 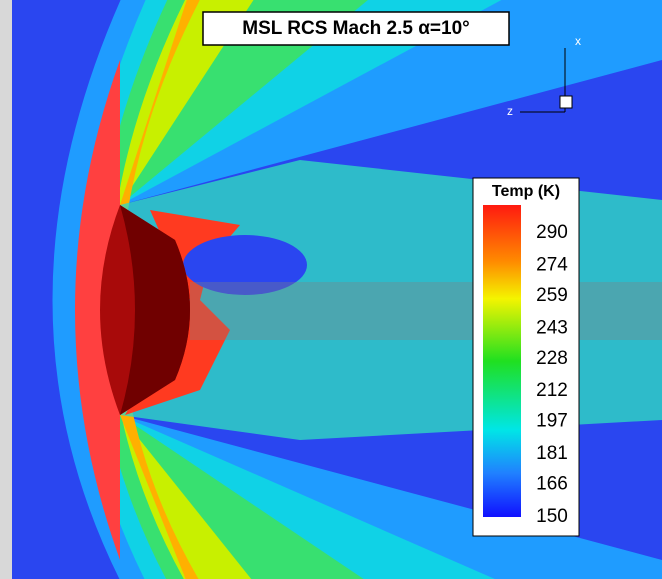 What do you see at coordinates (6, 289) in the screenshot?
I see `left-strip` at bounding box center [6, 289].